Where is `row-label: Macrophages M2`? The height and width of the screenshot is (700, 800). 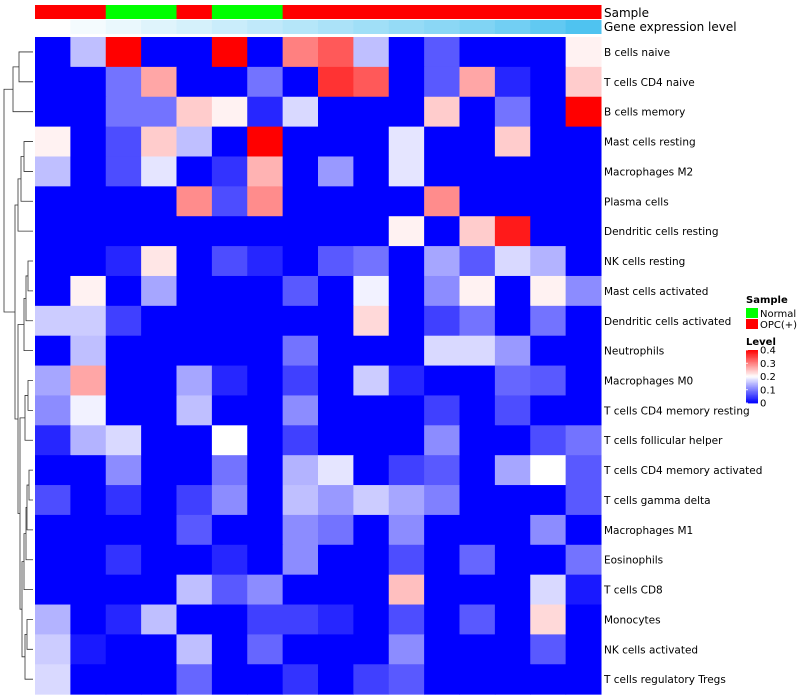 row-label: Macrophages M2 is located at coordinates (648, 172).